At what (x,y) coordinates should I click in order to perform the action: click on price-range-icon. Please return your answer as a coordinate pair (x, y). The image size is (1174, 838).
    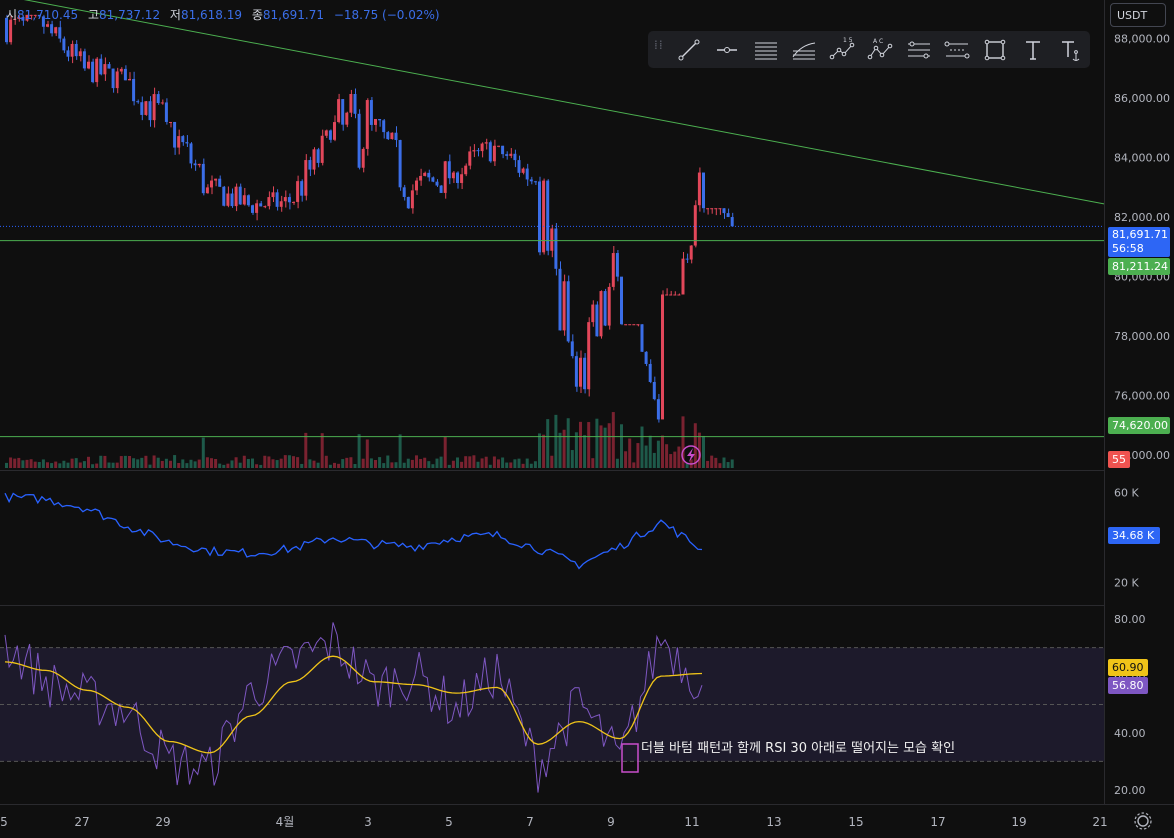
    Looking at the image, I should click on (957, 50).